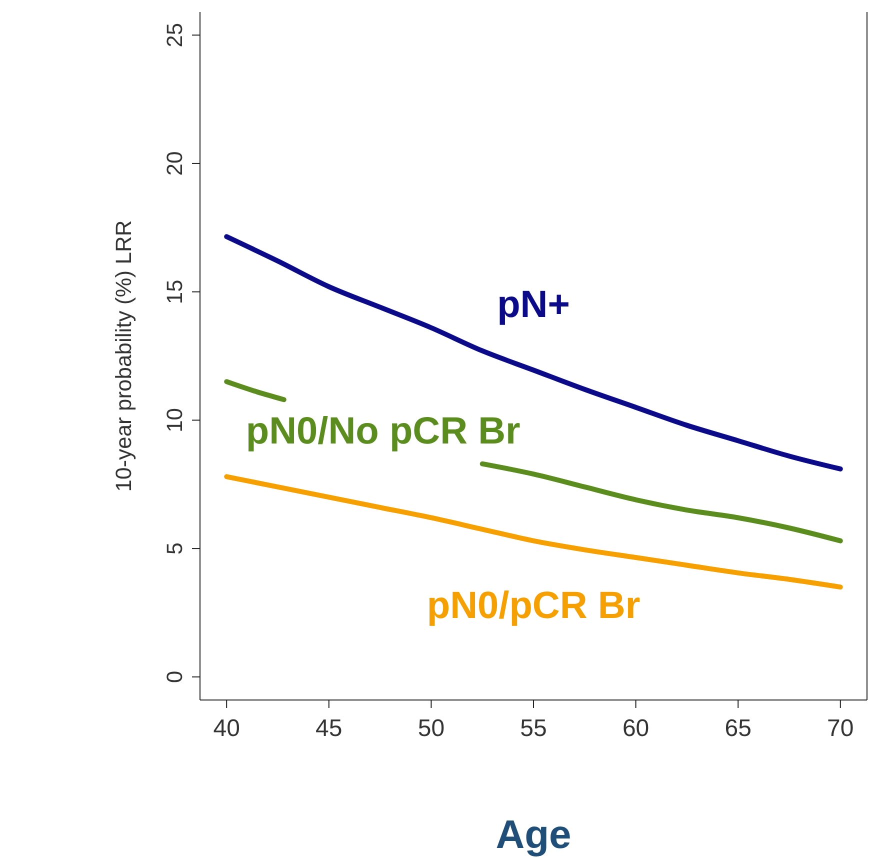  What do you see at coordinates (431, 728) in the screenshot?
I see `x-tick-label: 50` at bounding box center [431, 728].